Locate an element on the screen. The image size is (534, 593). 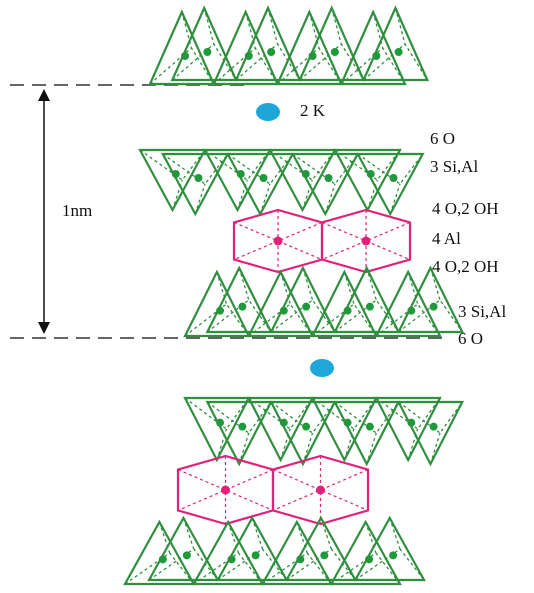
layer-label: 4 Al is located at coordinates (446, 238).